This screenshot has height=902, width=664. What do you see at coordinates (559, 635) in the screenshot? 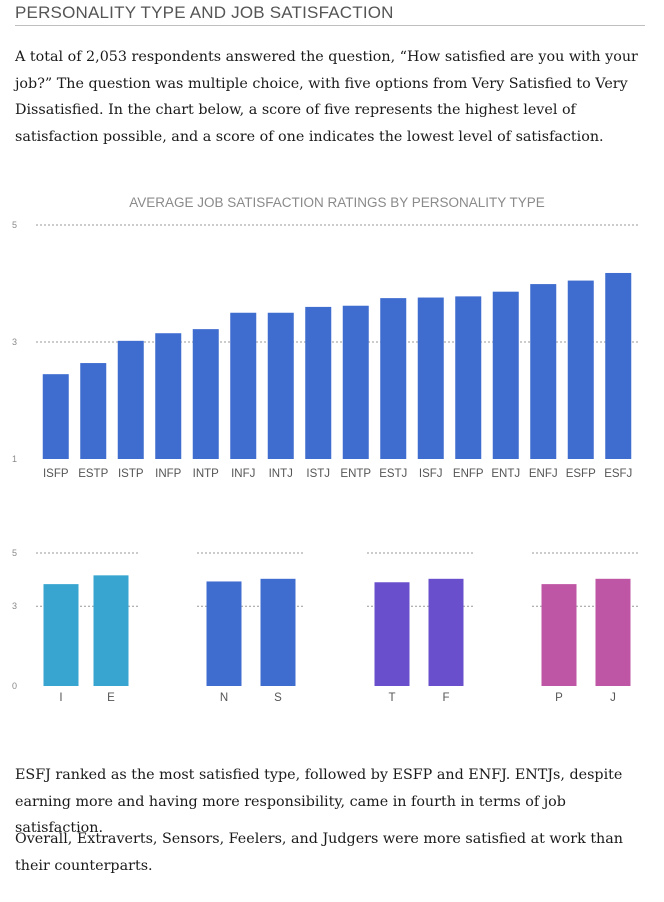
I see `bar-p` at bounding box center [559, 635].